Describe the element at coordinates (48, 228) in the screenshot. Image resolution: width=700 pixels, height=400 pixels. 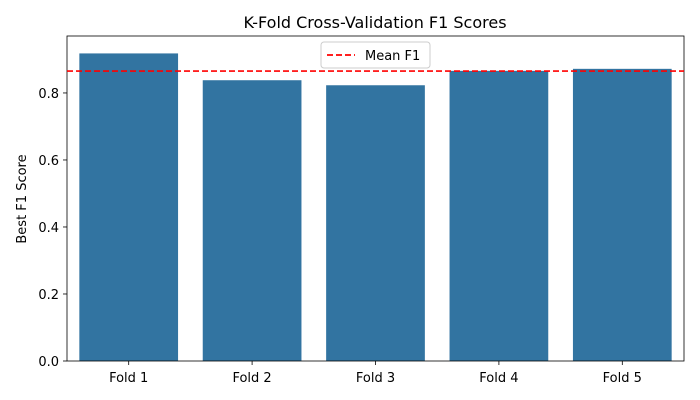
I see `y-tick-label: 0.4` at that location.